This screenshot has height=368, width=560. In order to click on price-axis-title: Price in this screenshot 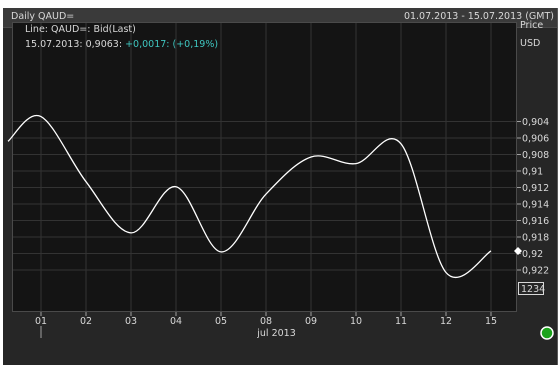, I will do `click(532, 25)`.